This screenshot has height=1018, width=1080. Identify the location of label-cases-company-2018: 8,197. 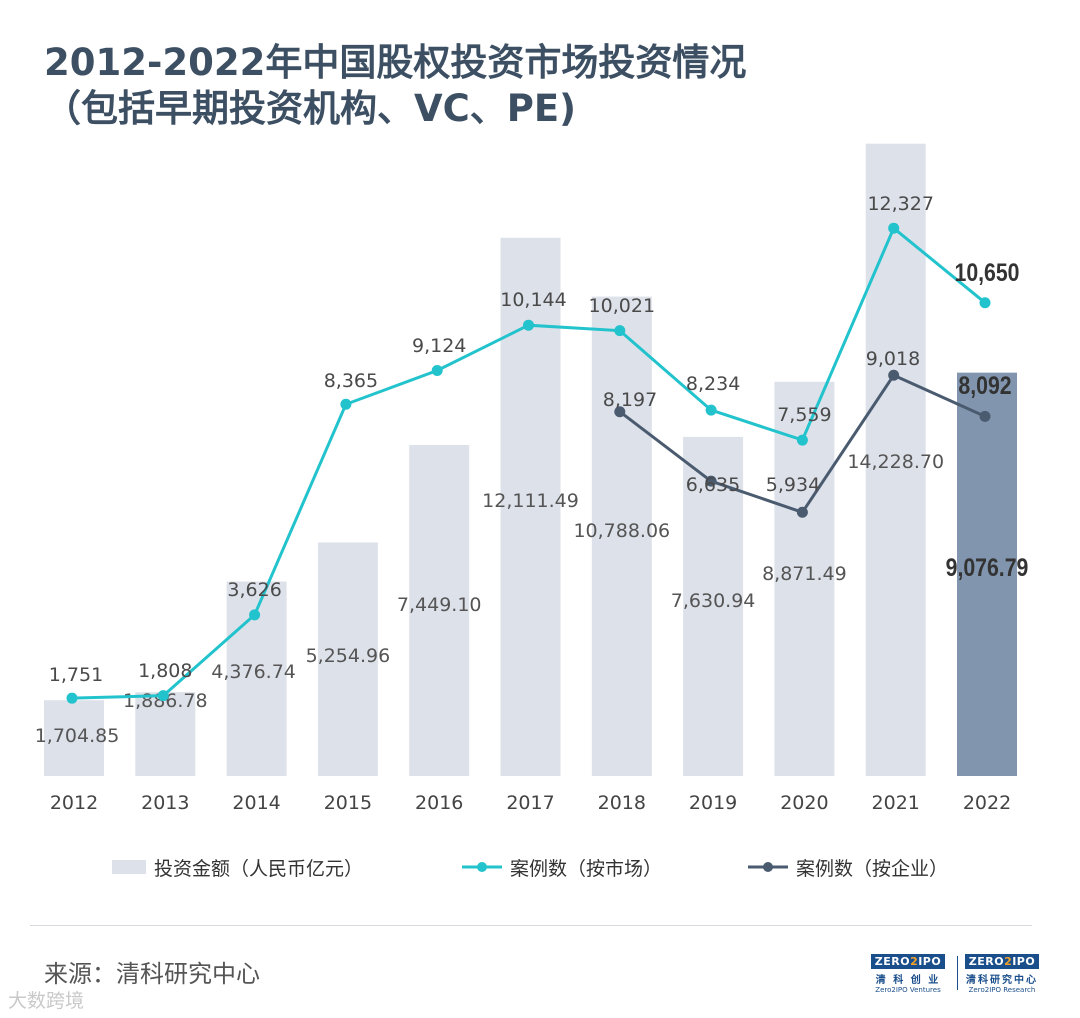
(630, 400).